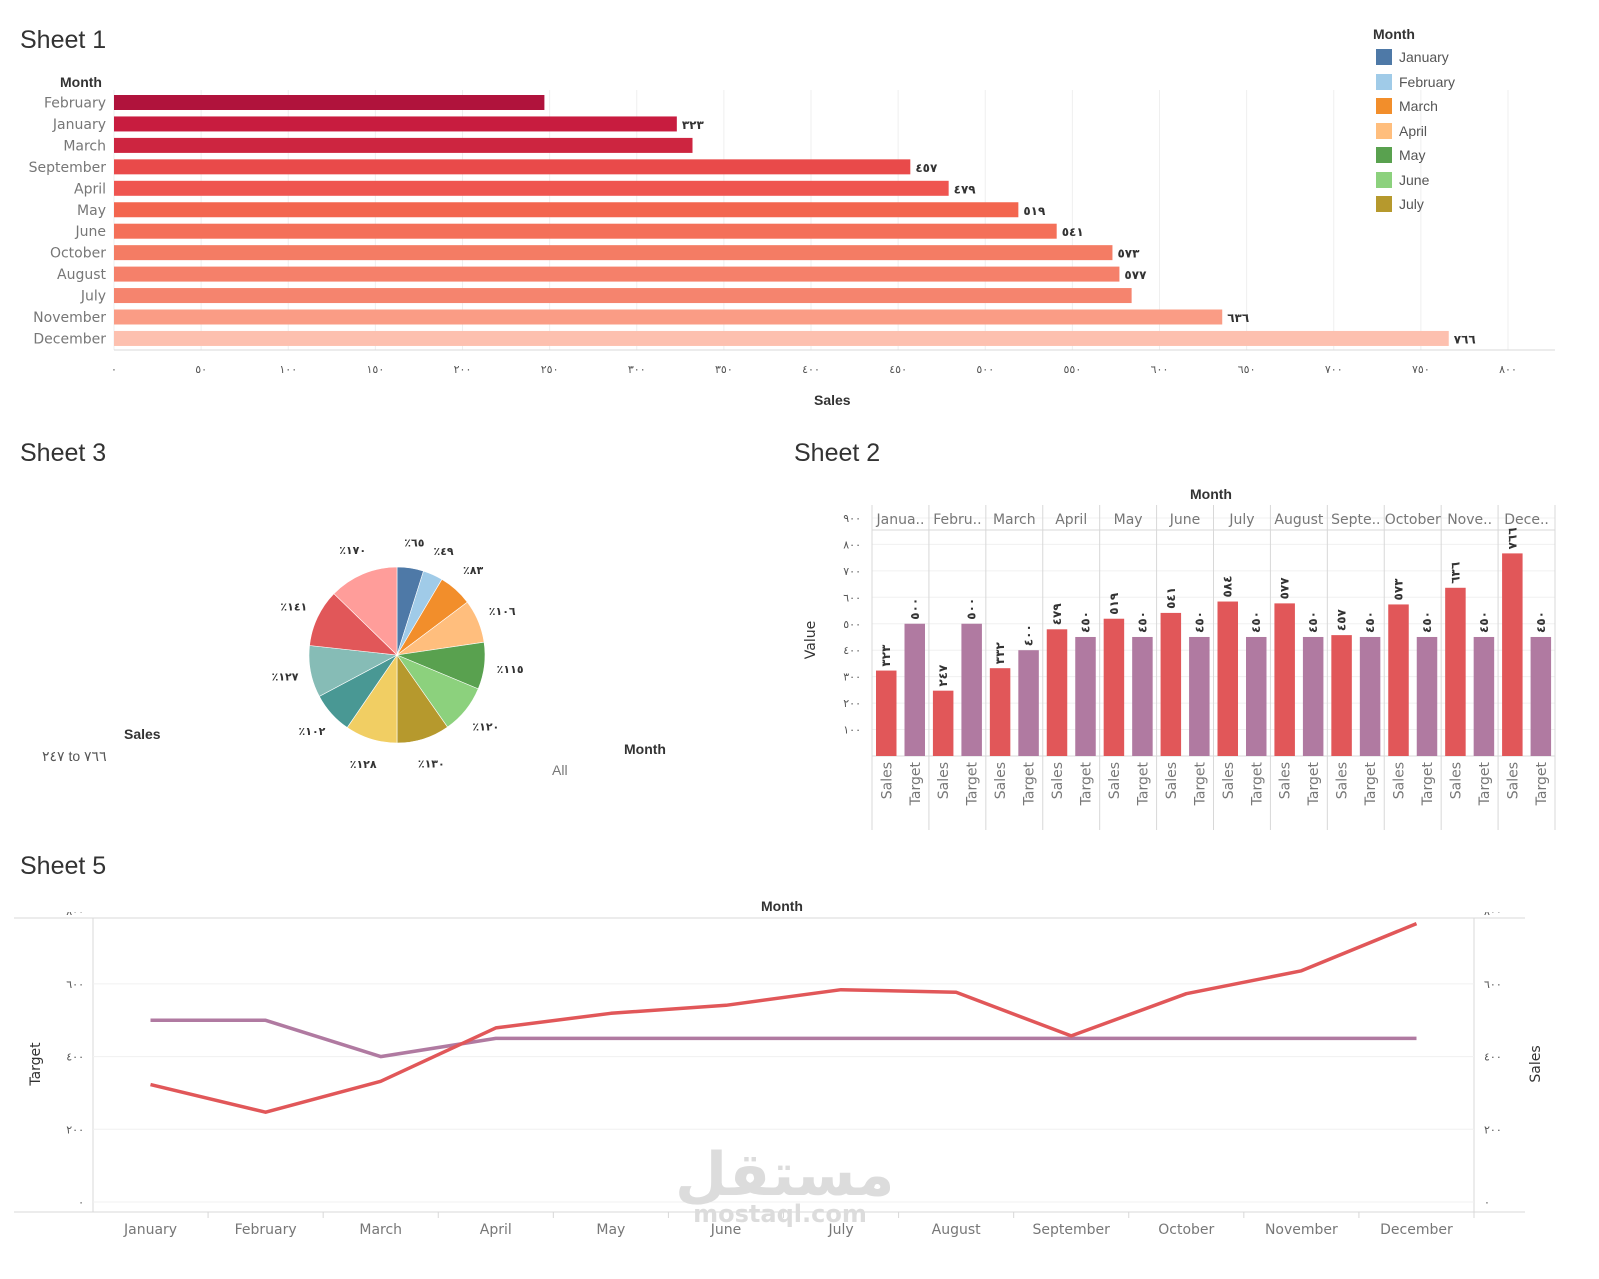  I want to click on sheet2-title: Sheet 2, so click(837, 453).